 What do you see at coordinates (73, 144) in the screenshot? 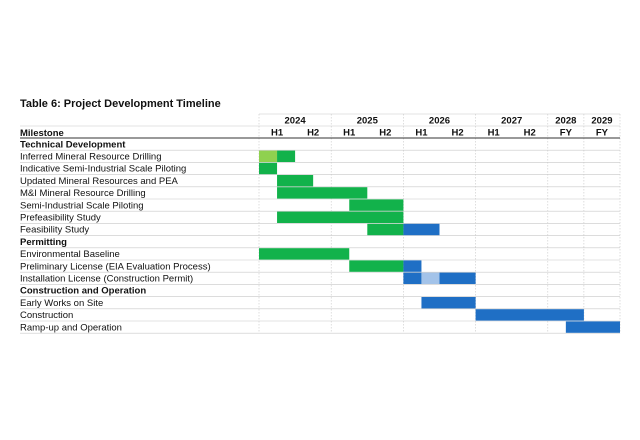
I see `section-title: Technical Development` at bounding box center [73, 144].